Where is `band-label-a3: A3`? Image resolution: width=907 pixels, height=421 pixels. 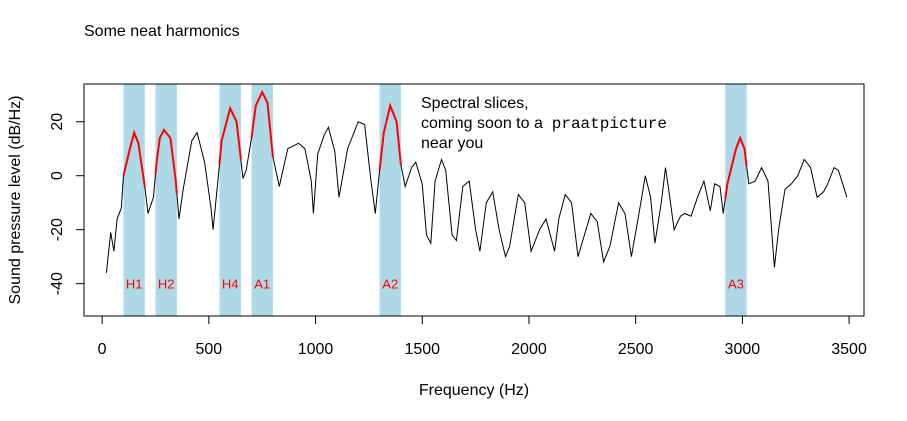
band-label-a3: A3 is located at coordinates (736, 284).